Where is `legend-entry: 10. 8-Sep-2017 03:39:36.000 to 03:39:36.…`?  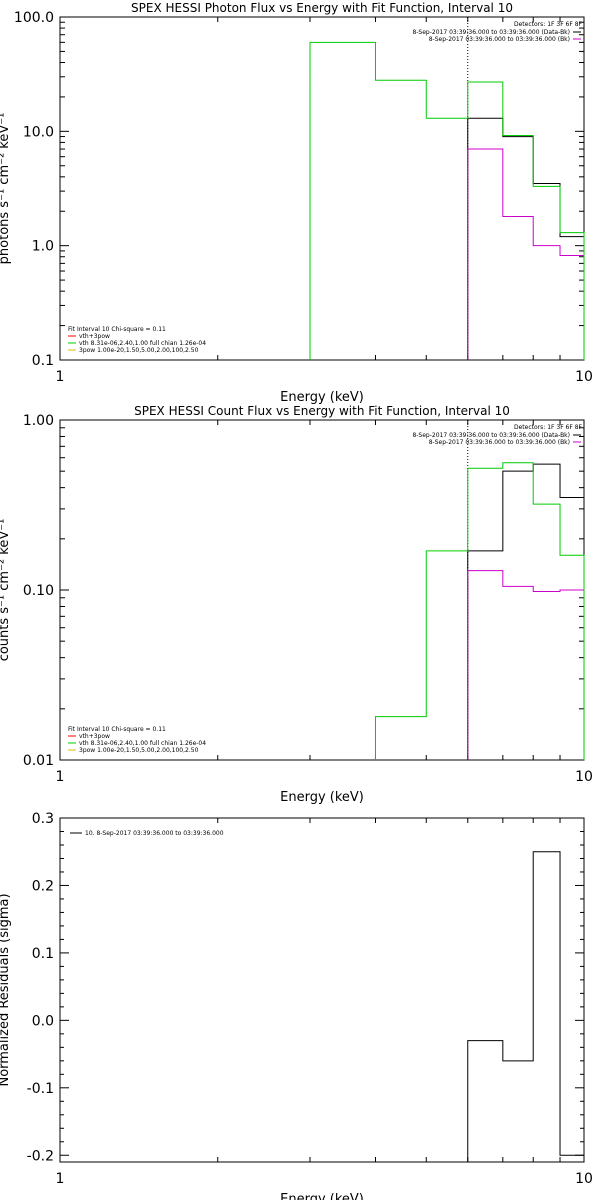
legend-entry: 10. 8-Sep-2017 03:39:36.000 to 03:39:36.… is located at coordinates (154, 833).